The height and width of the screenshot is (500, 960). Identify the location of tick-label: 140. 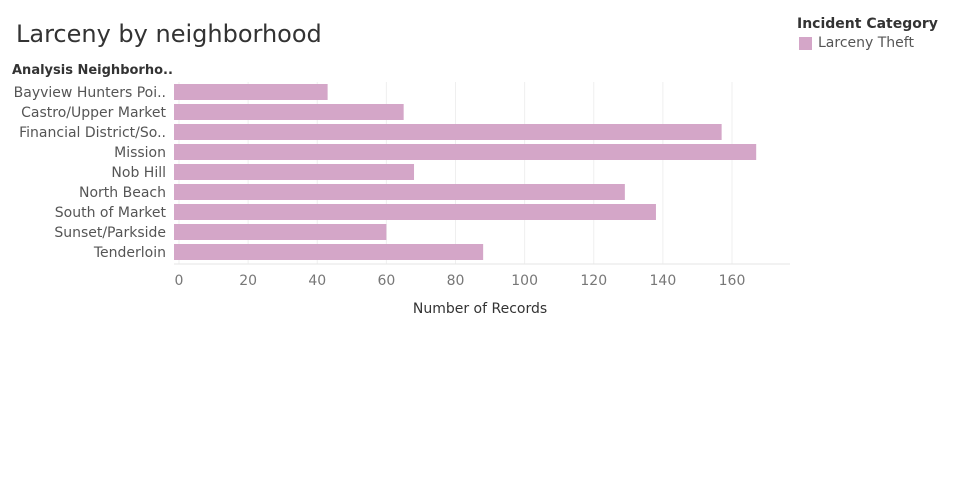
(663, 281).